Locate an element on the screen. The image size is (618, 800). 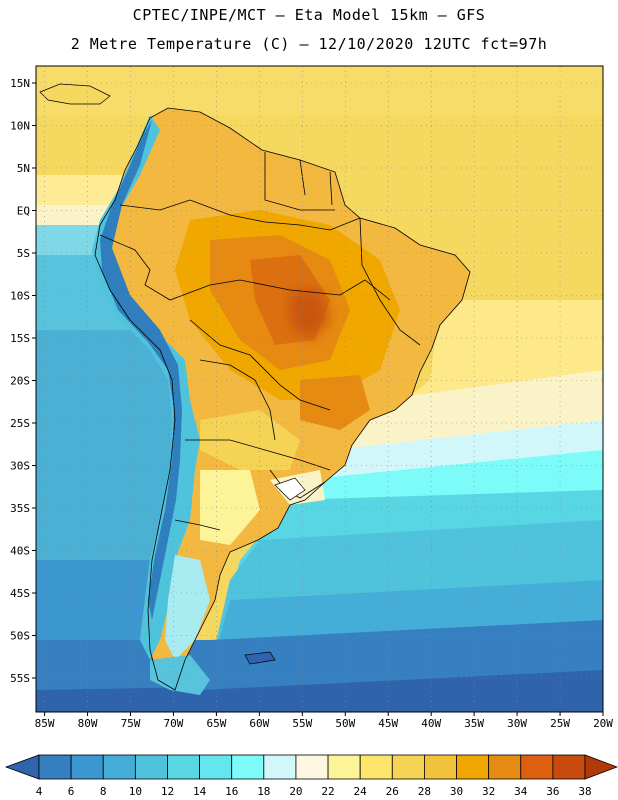
lat-label-55s: 55S is located at coordinates (20, 678).